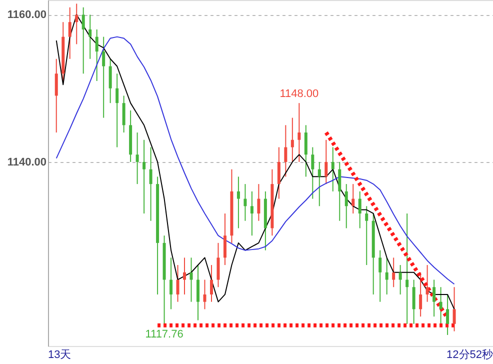 The image size is (493, 364). Describe the element at coordinates (164, 334) in the screenshot. I see `annotation: 1117.76` at that location.